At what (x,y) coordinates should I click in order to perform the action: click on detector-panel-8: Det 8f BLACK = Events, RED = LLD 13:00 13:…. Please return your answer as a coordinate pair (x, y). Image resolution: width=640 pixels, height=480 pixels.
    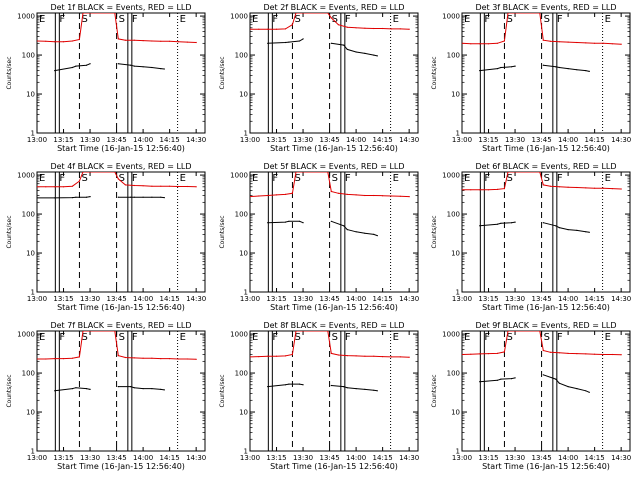
    Looking at the image, I should click on (319, 396).